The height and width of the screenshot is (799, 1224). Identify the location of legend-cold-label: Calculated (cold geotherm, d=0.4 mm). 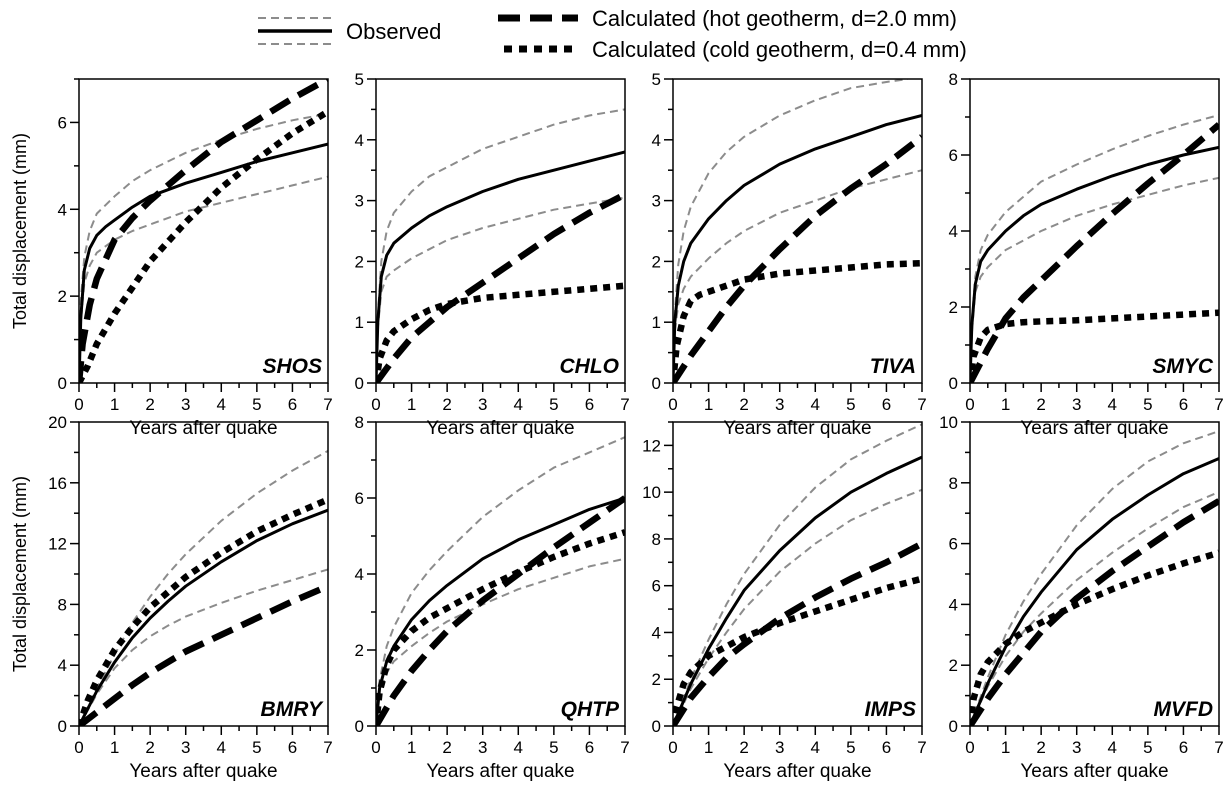
(779, 49).